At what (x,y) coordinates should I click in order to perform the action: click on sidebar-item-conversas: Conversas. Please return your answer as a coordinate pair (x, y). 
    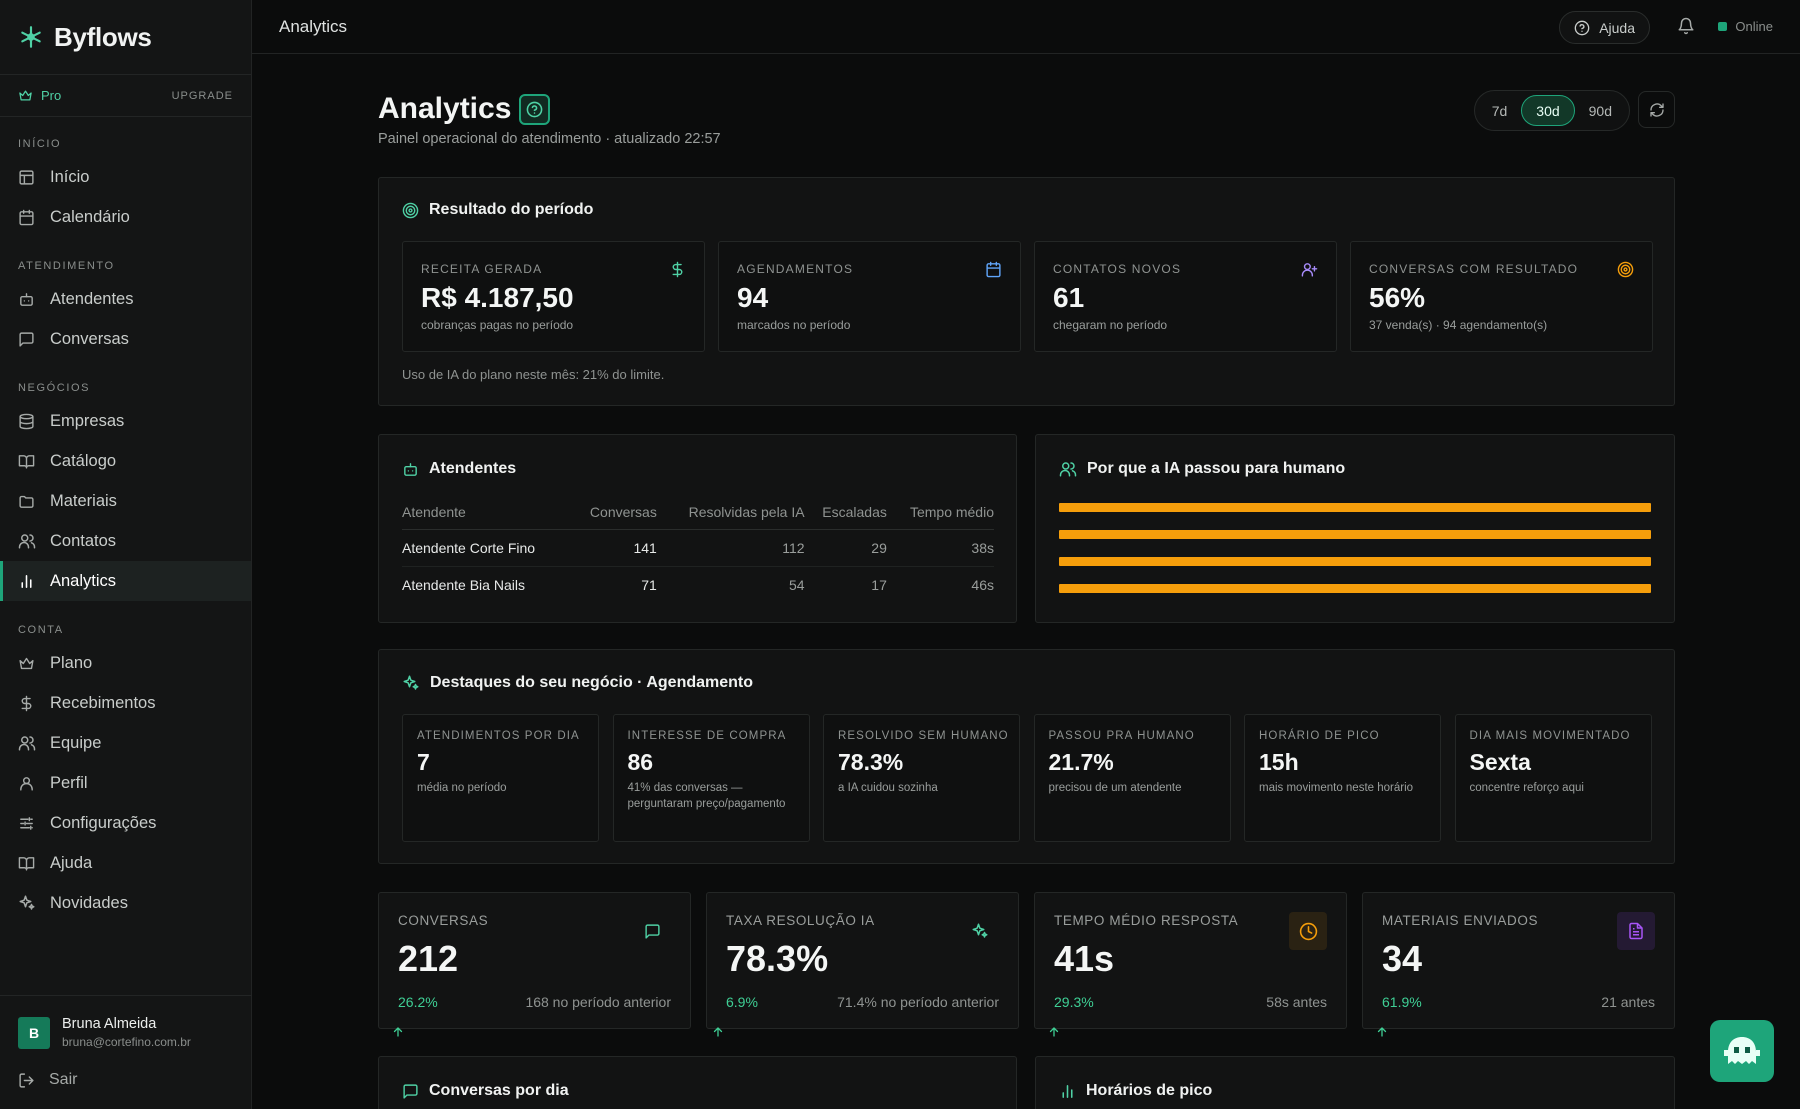
    Looking at the image, I should click on (125, 339).